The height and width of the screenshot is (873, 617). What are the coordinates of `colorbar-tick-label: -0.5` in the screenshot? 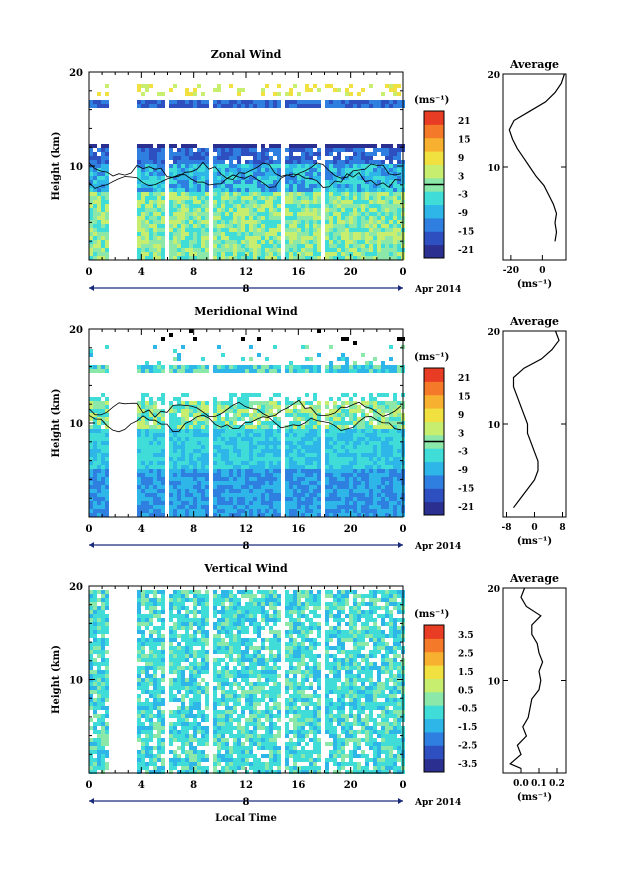 It's located at (467, 710).